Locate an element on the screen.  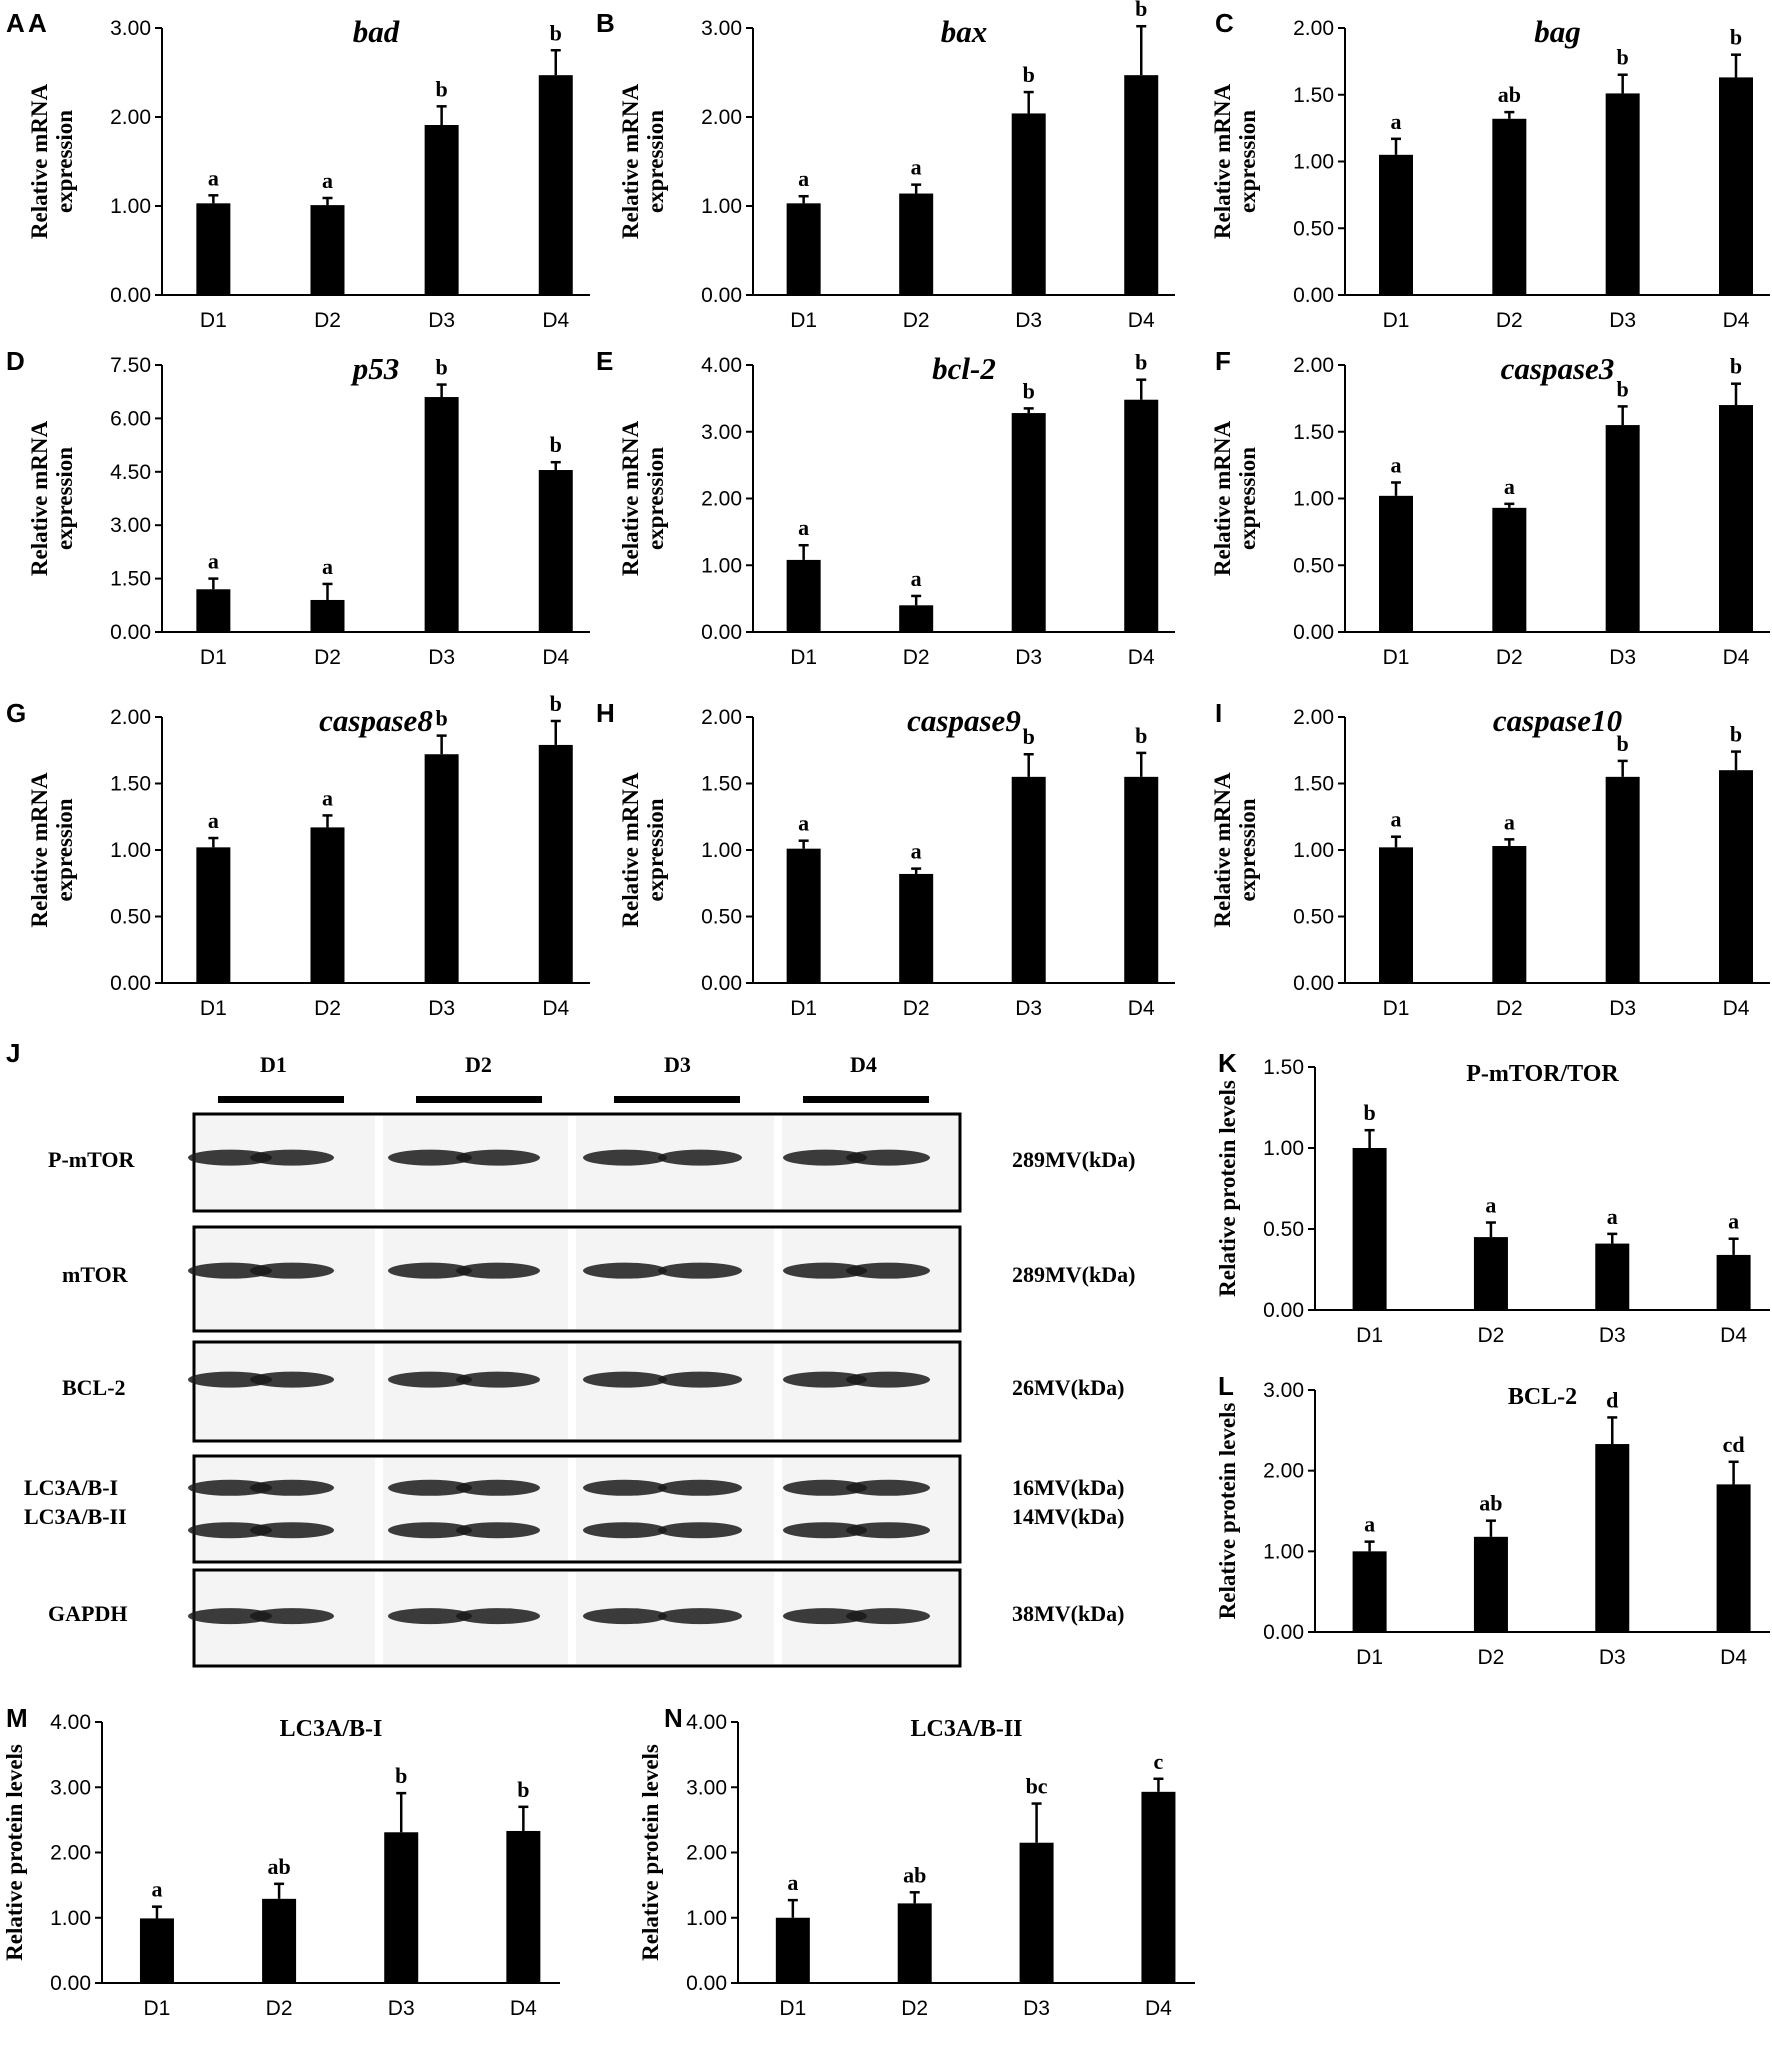
panel-letter-h: H is located at coordinates (605, 713).